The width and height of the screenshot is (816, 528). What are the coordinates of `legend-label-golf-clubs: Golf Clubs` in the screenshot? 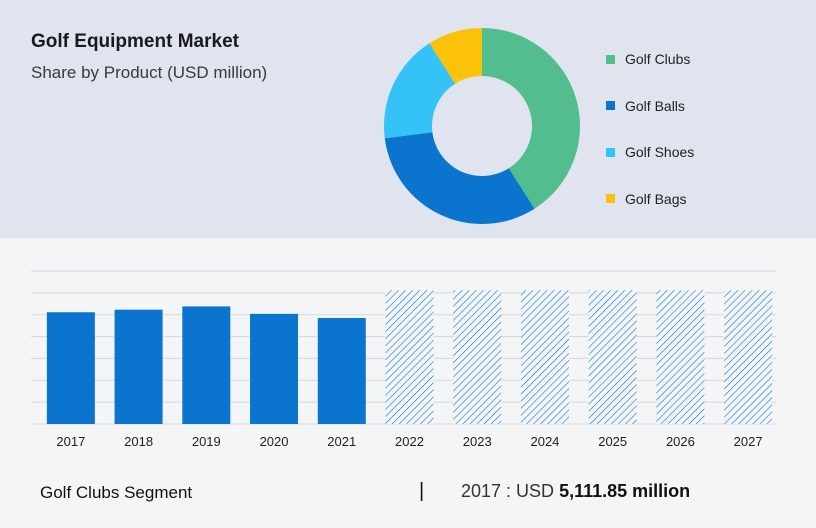 It's located at (658, 59).